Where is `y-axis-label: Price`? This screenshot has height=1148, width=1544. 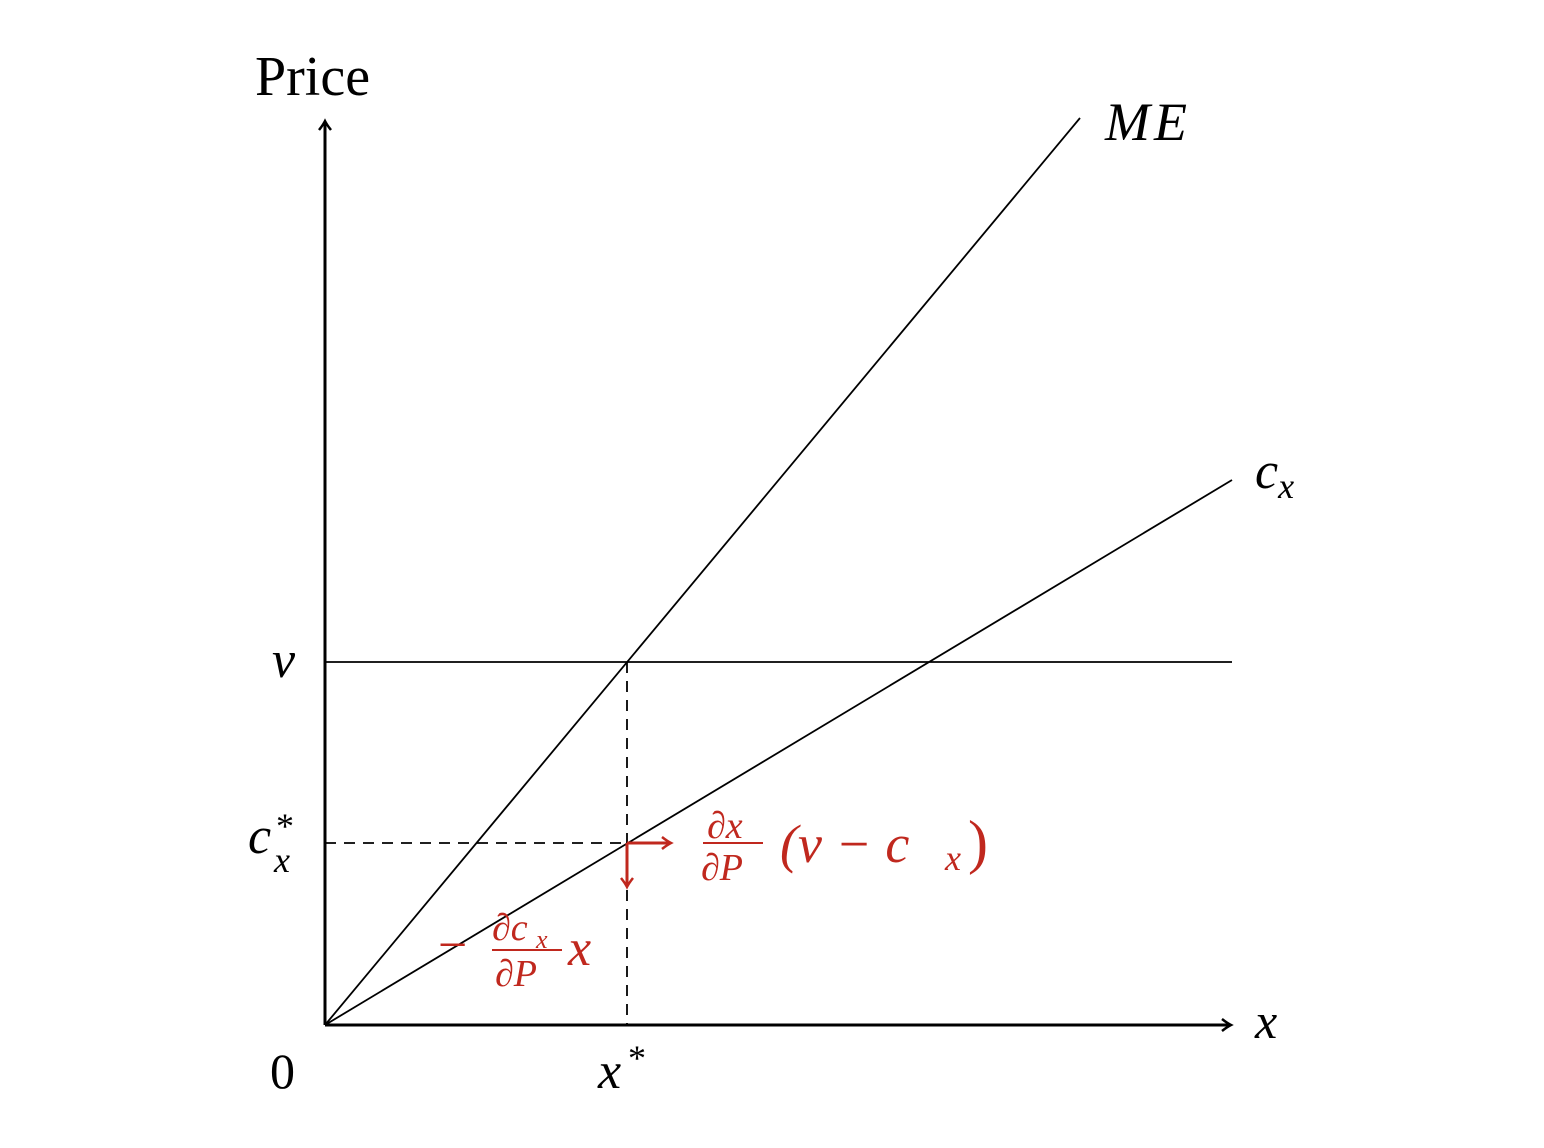 y-axis-label: Price is located at coordinates (312, 77).